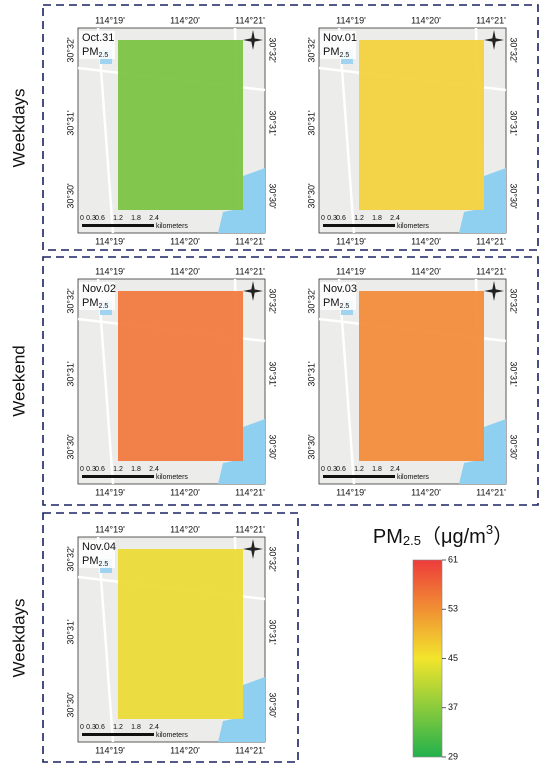 The height and width of the screenshot is (769, 550). What do you see at coordinates (503, 536) in the screenshot?
I see `legend-unit: ）` at bounding box center [503, 536].